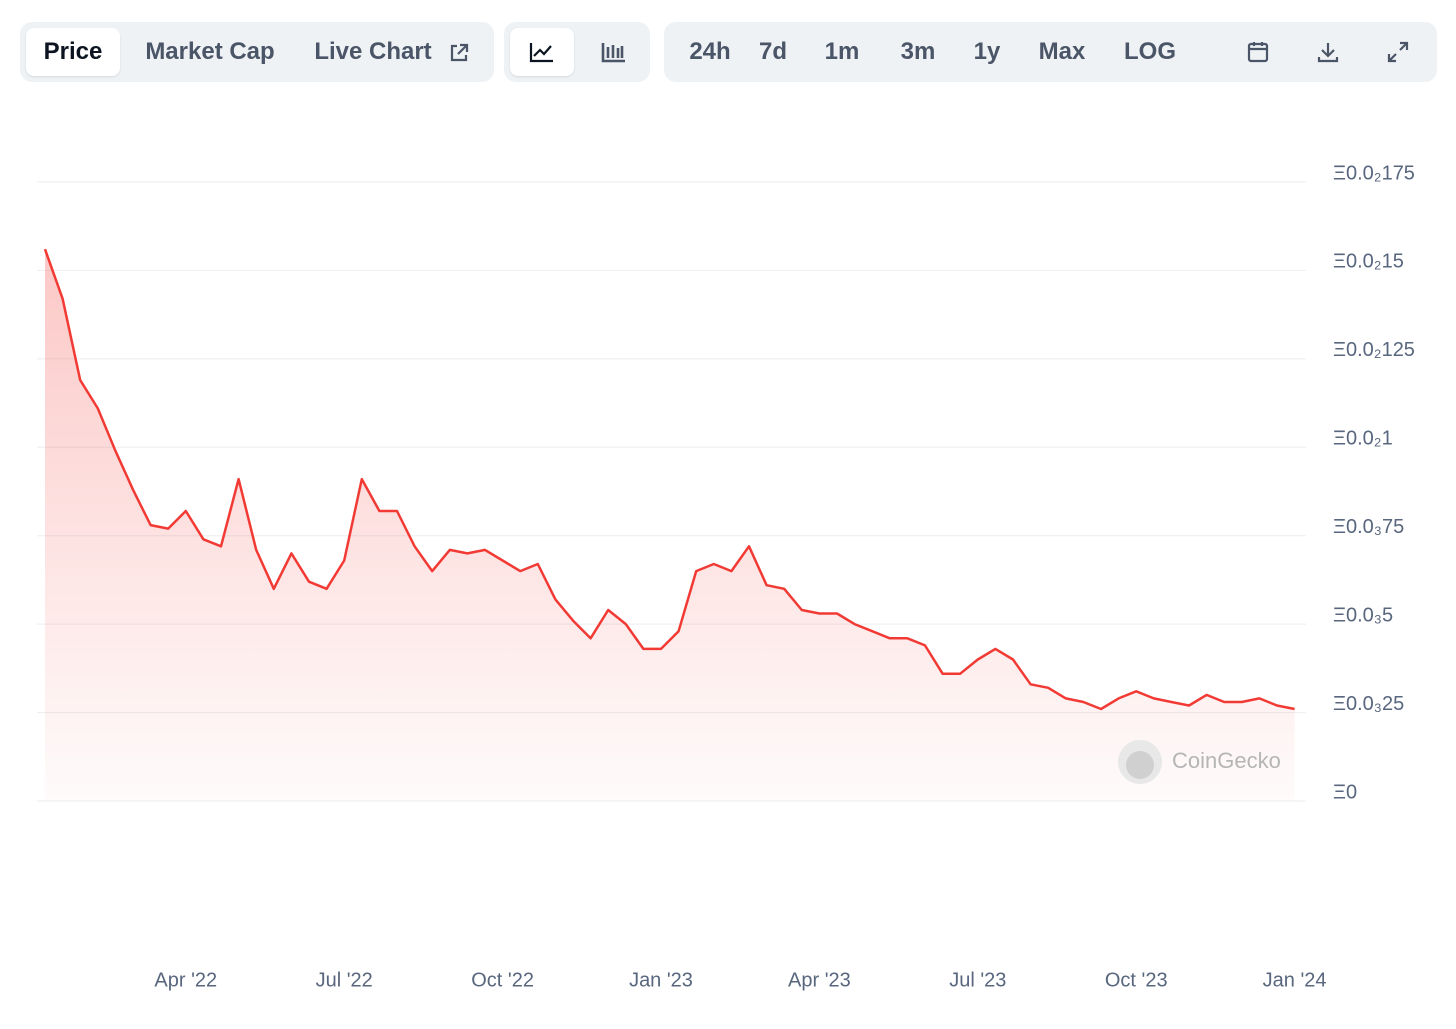 Image resolution: width=1456 pixels, height=1029 pixels. I want to click on range-button: 1m, so click(842, 51).